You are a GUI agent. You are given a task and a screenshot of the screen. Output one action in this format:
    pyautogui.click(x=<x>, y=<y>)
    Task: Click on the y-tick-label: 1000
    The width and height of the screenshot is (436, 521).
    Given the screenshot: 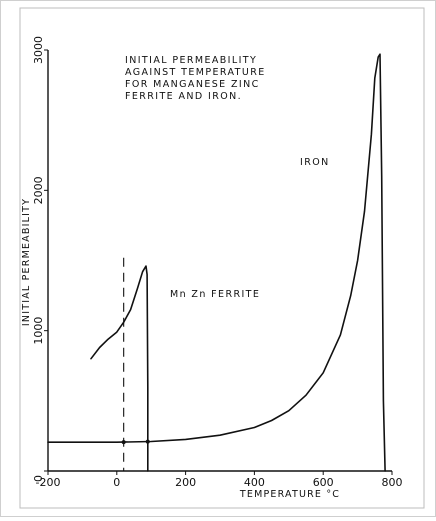 What is the action you would take?
    pyautogui.click(x=38, y=331)
    